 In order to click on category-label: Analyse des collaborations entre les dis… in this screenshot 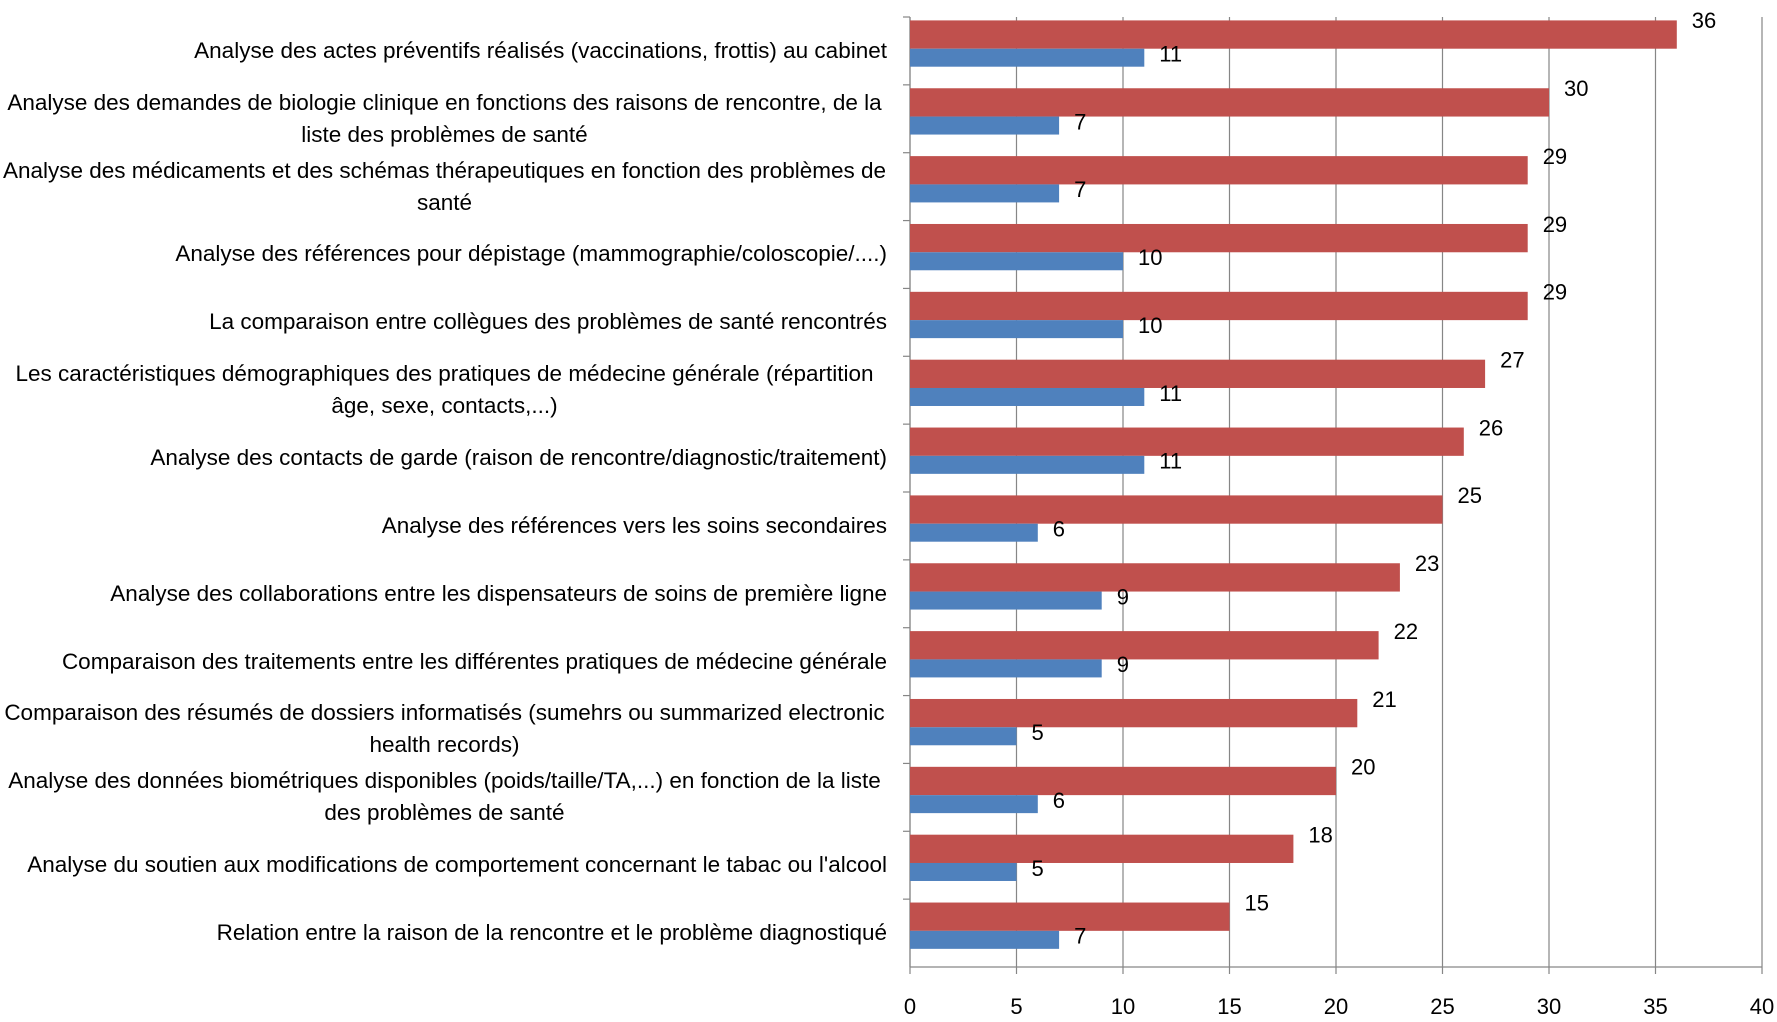, I will do `click(498, 593)`.